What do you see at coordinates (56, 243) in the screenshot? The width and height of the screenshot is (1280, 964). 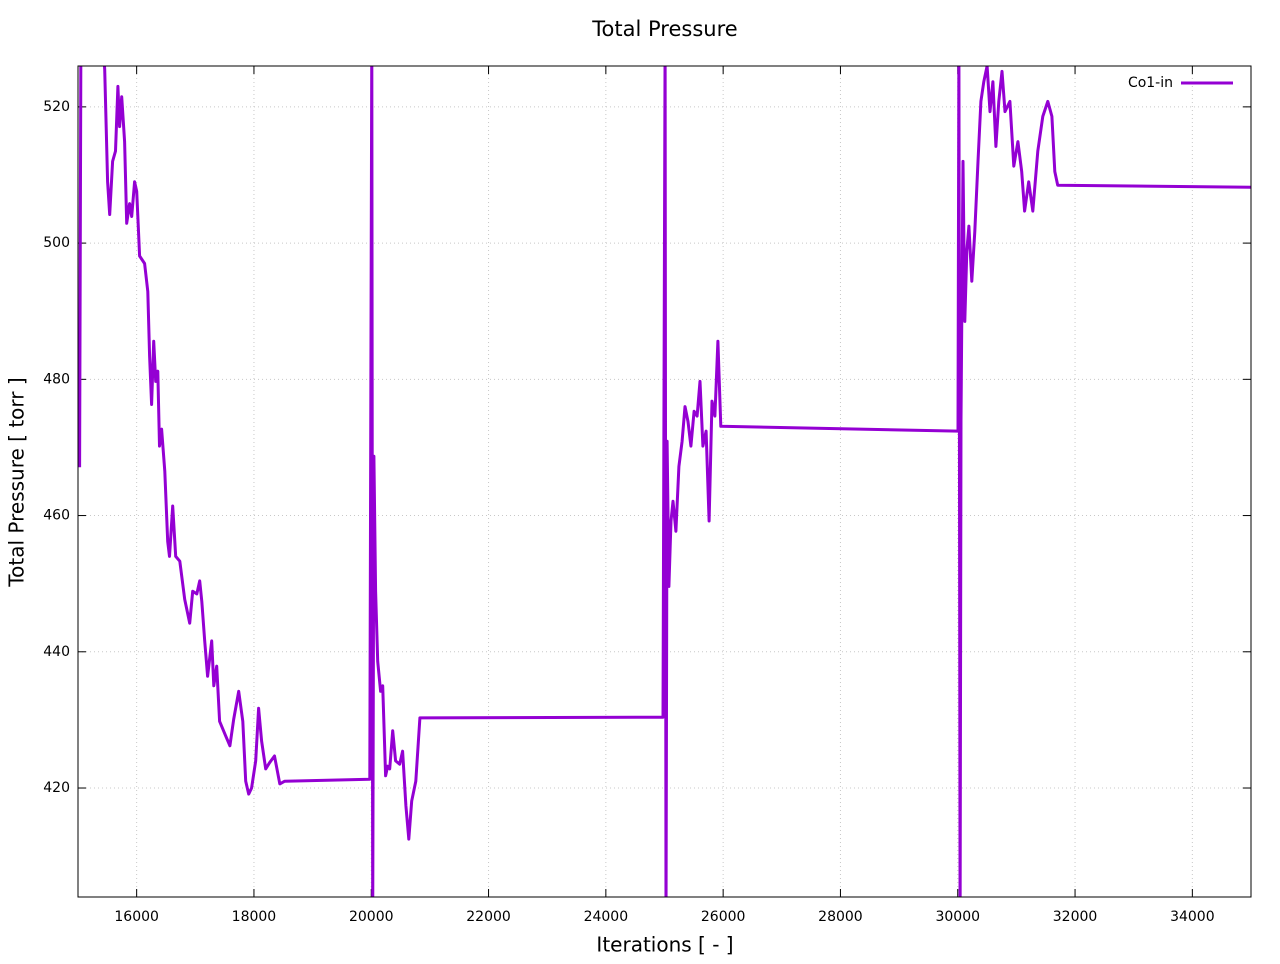 I see `y-tick-label: 500` at bounding box center [56, 243].